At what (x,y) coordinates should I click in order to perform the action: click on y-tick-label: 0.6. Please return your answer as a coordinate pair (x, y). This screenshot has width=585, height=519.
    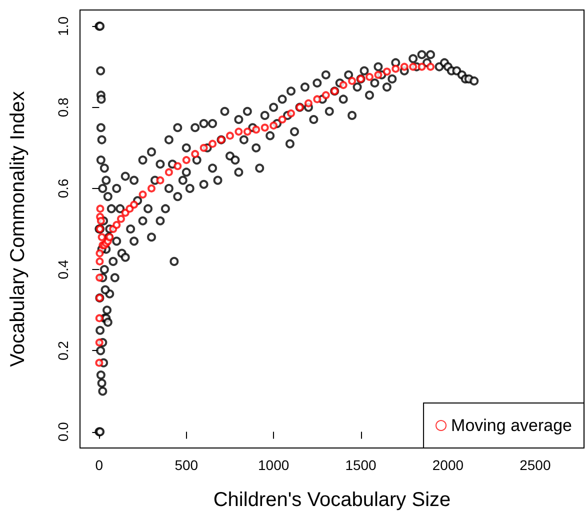
    Looking at the image, I should click on (63, 188).